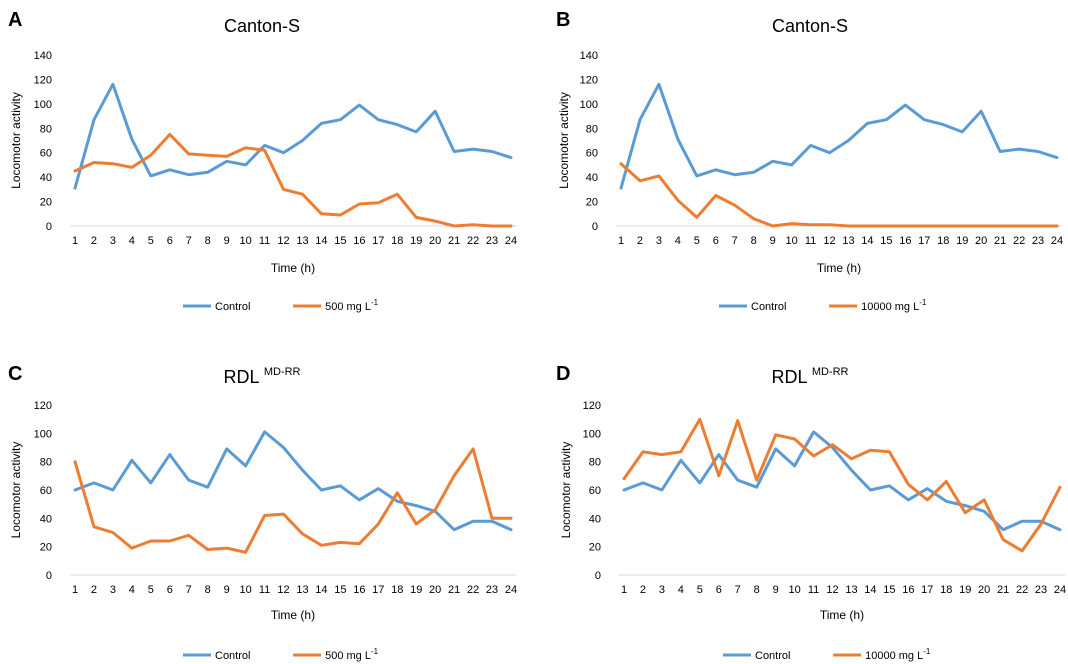 The height and width of the screenshot is (664, 1068). Describe the element at coordinates (810, 26) in the screenshot. I see `chart-title: Canton-S` at that location.